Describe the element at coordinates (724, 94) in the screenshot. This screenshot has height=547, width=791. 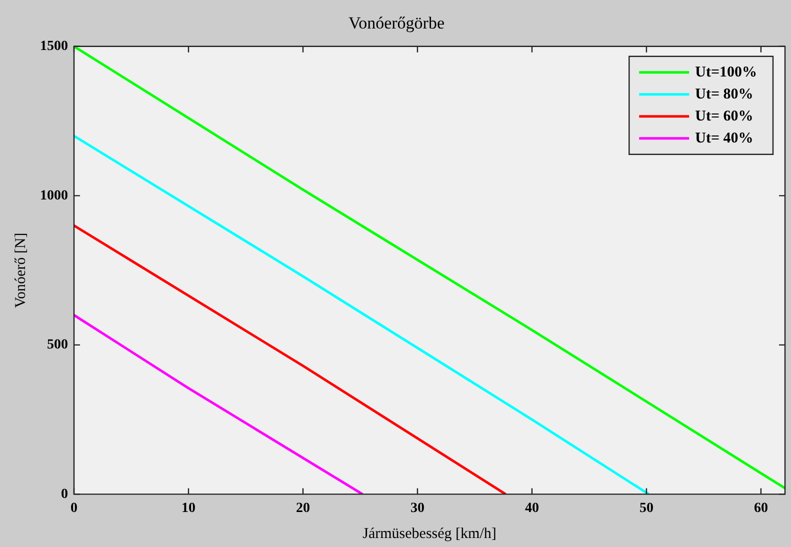
I see `legend-label: Ut= 80%` at that location.